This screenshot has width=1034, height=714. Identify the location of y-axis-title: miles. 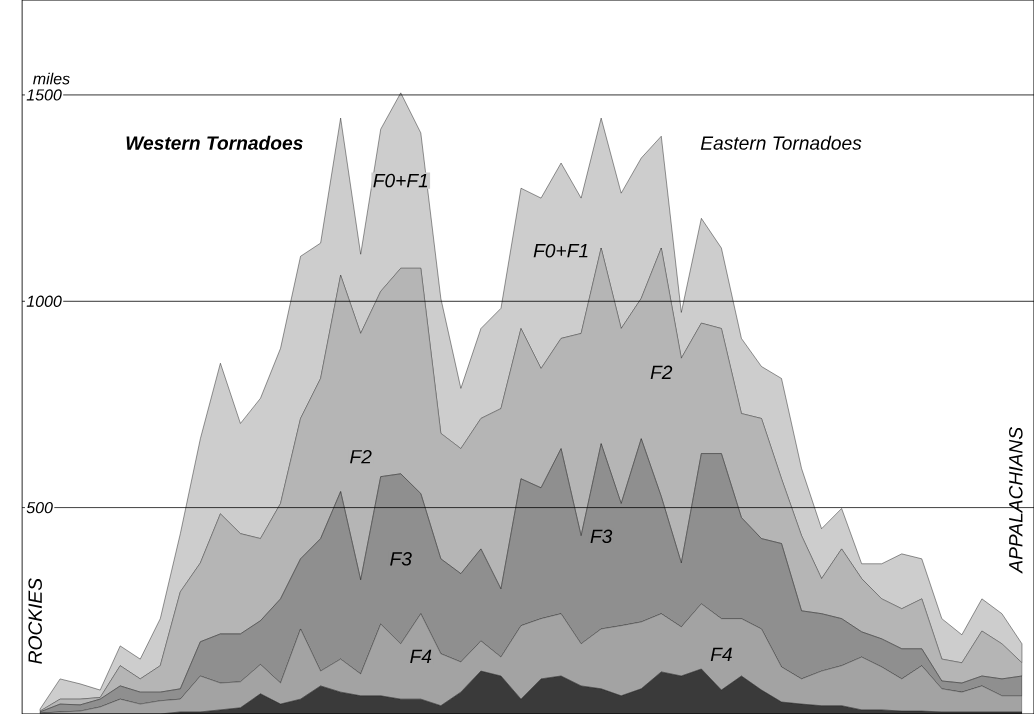
(51, 78).